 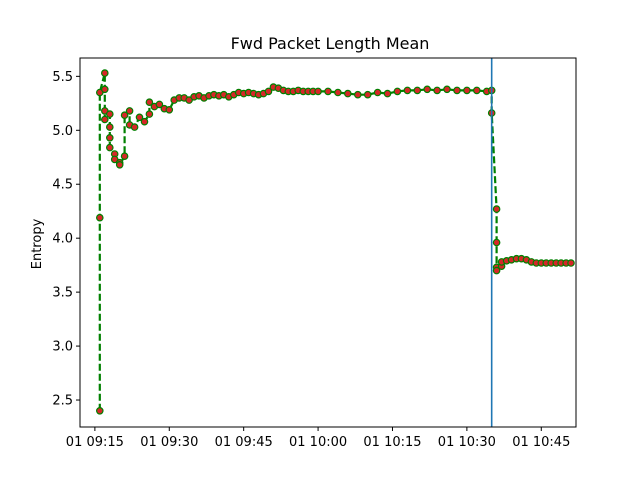 What do you see at coordinates (330, 43) in the screenshot?
I see `chart-title: Fwd Packet Length Mean` at bounding box center [330, 43].